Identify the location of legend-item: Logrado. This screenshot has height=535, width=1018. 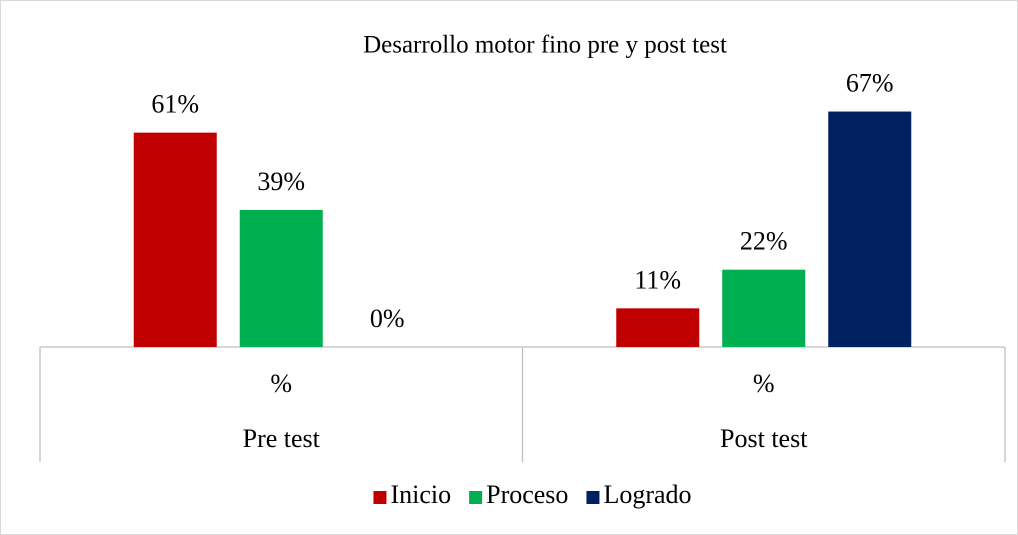
(639, 494).